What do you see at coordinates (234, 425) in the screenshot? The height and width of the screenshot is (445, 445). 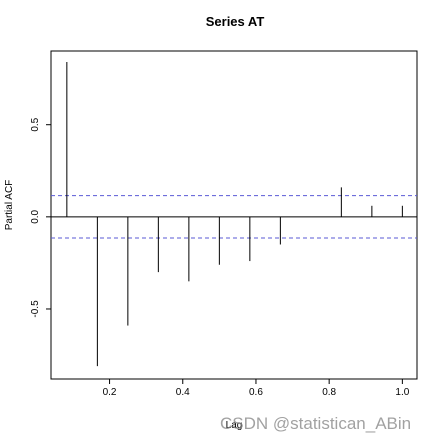 I see `x-axis-label: Lag` at bounding box center [234, 425].